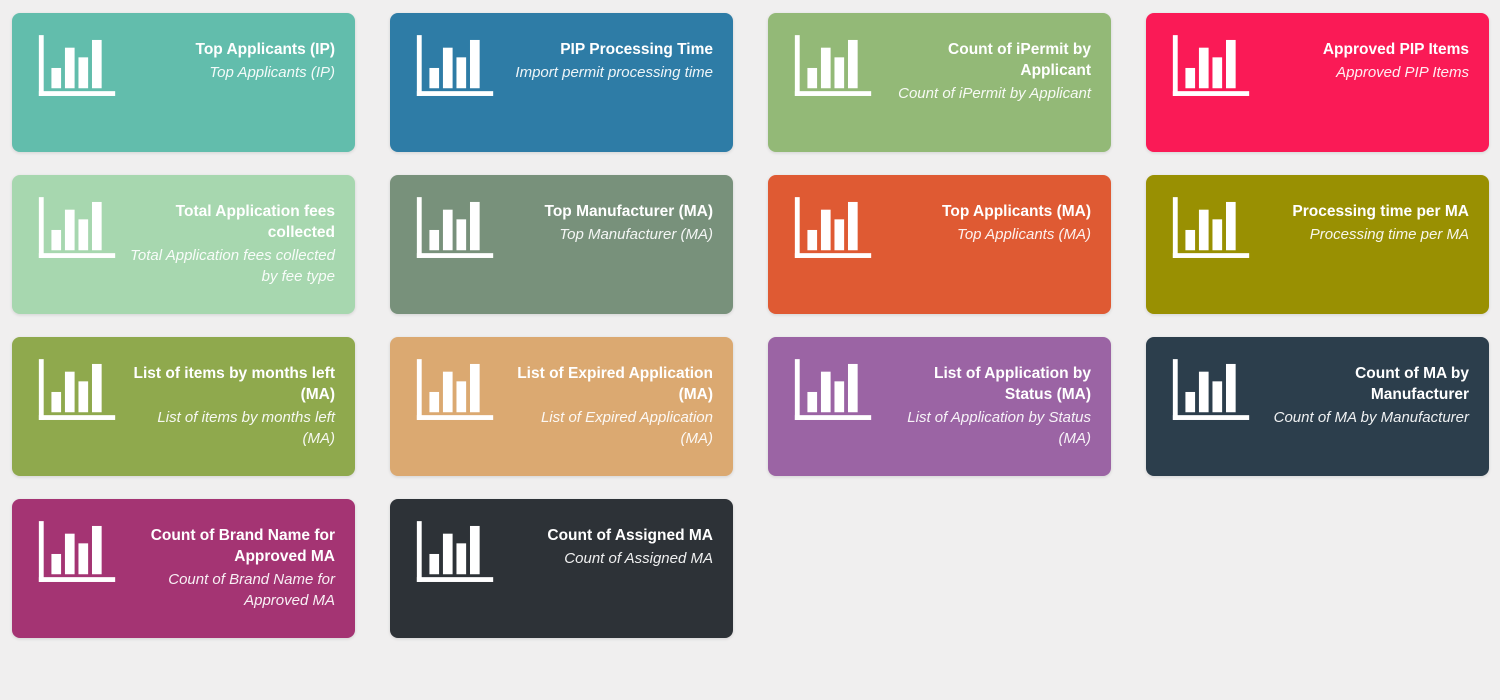 The width and height of the screenshot is (1500, 700). What do you see at coordinates (638, 558) in the screenshot?
I see `tile-subtitle: Count of Assigned MA` at bounding box center [638, 558].